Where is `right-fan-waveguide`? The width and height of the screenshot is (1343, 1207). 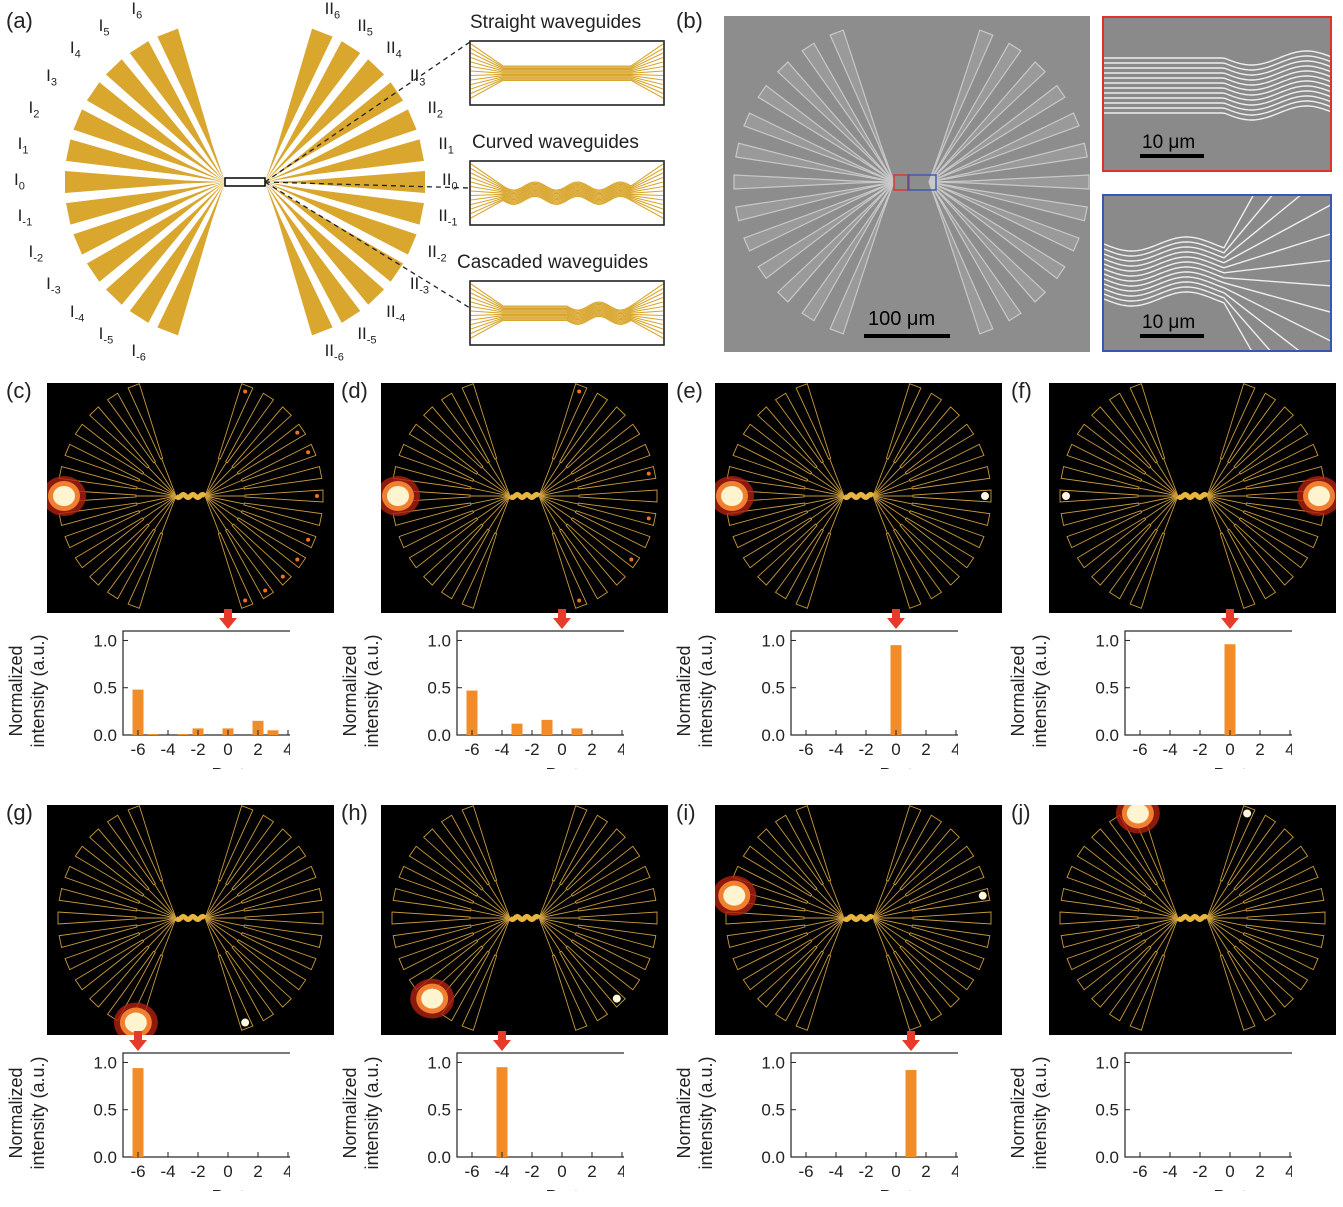
right-fan-waveguide is located at coordinates (334, 132).